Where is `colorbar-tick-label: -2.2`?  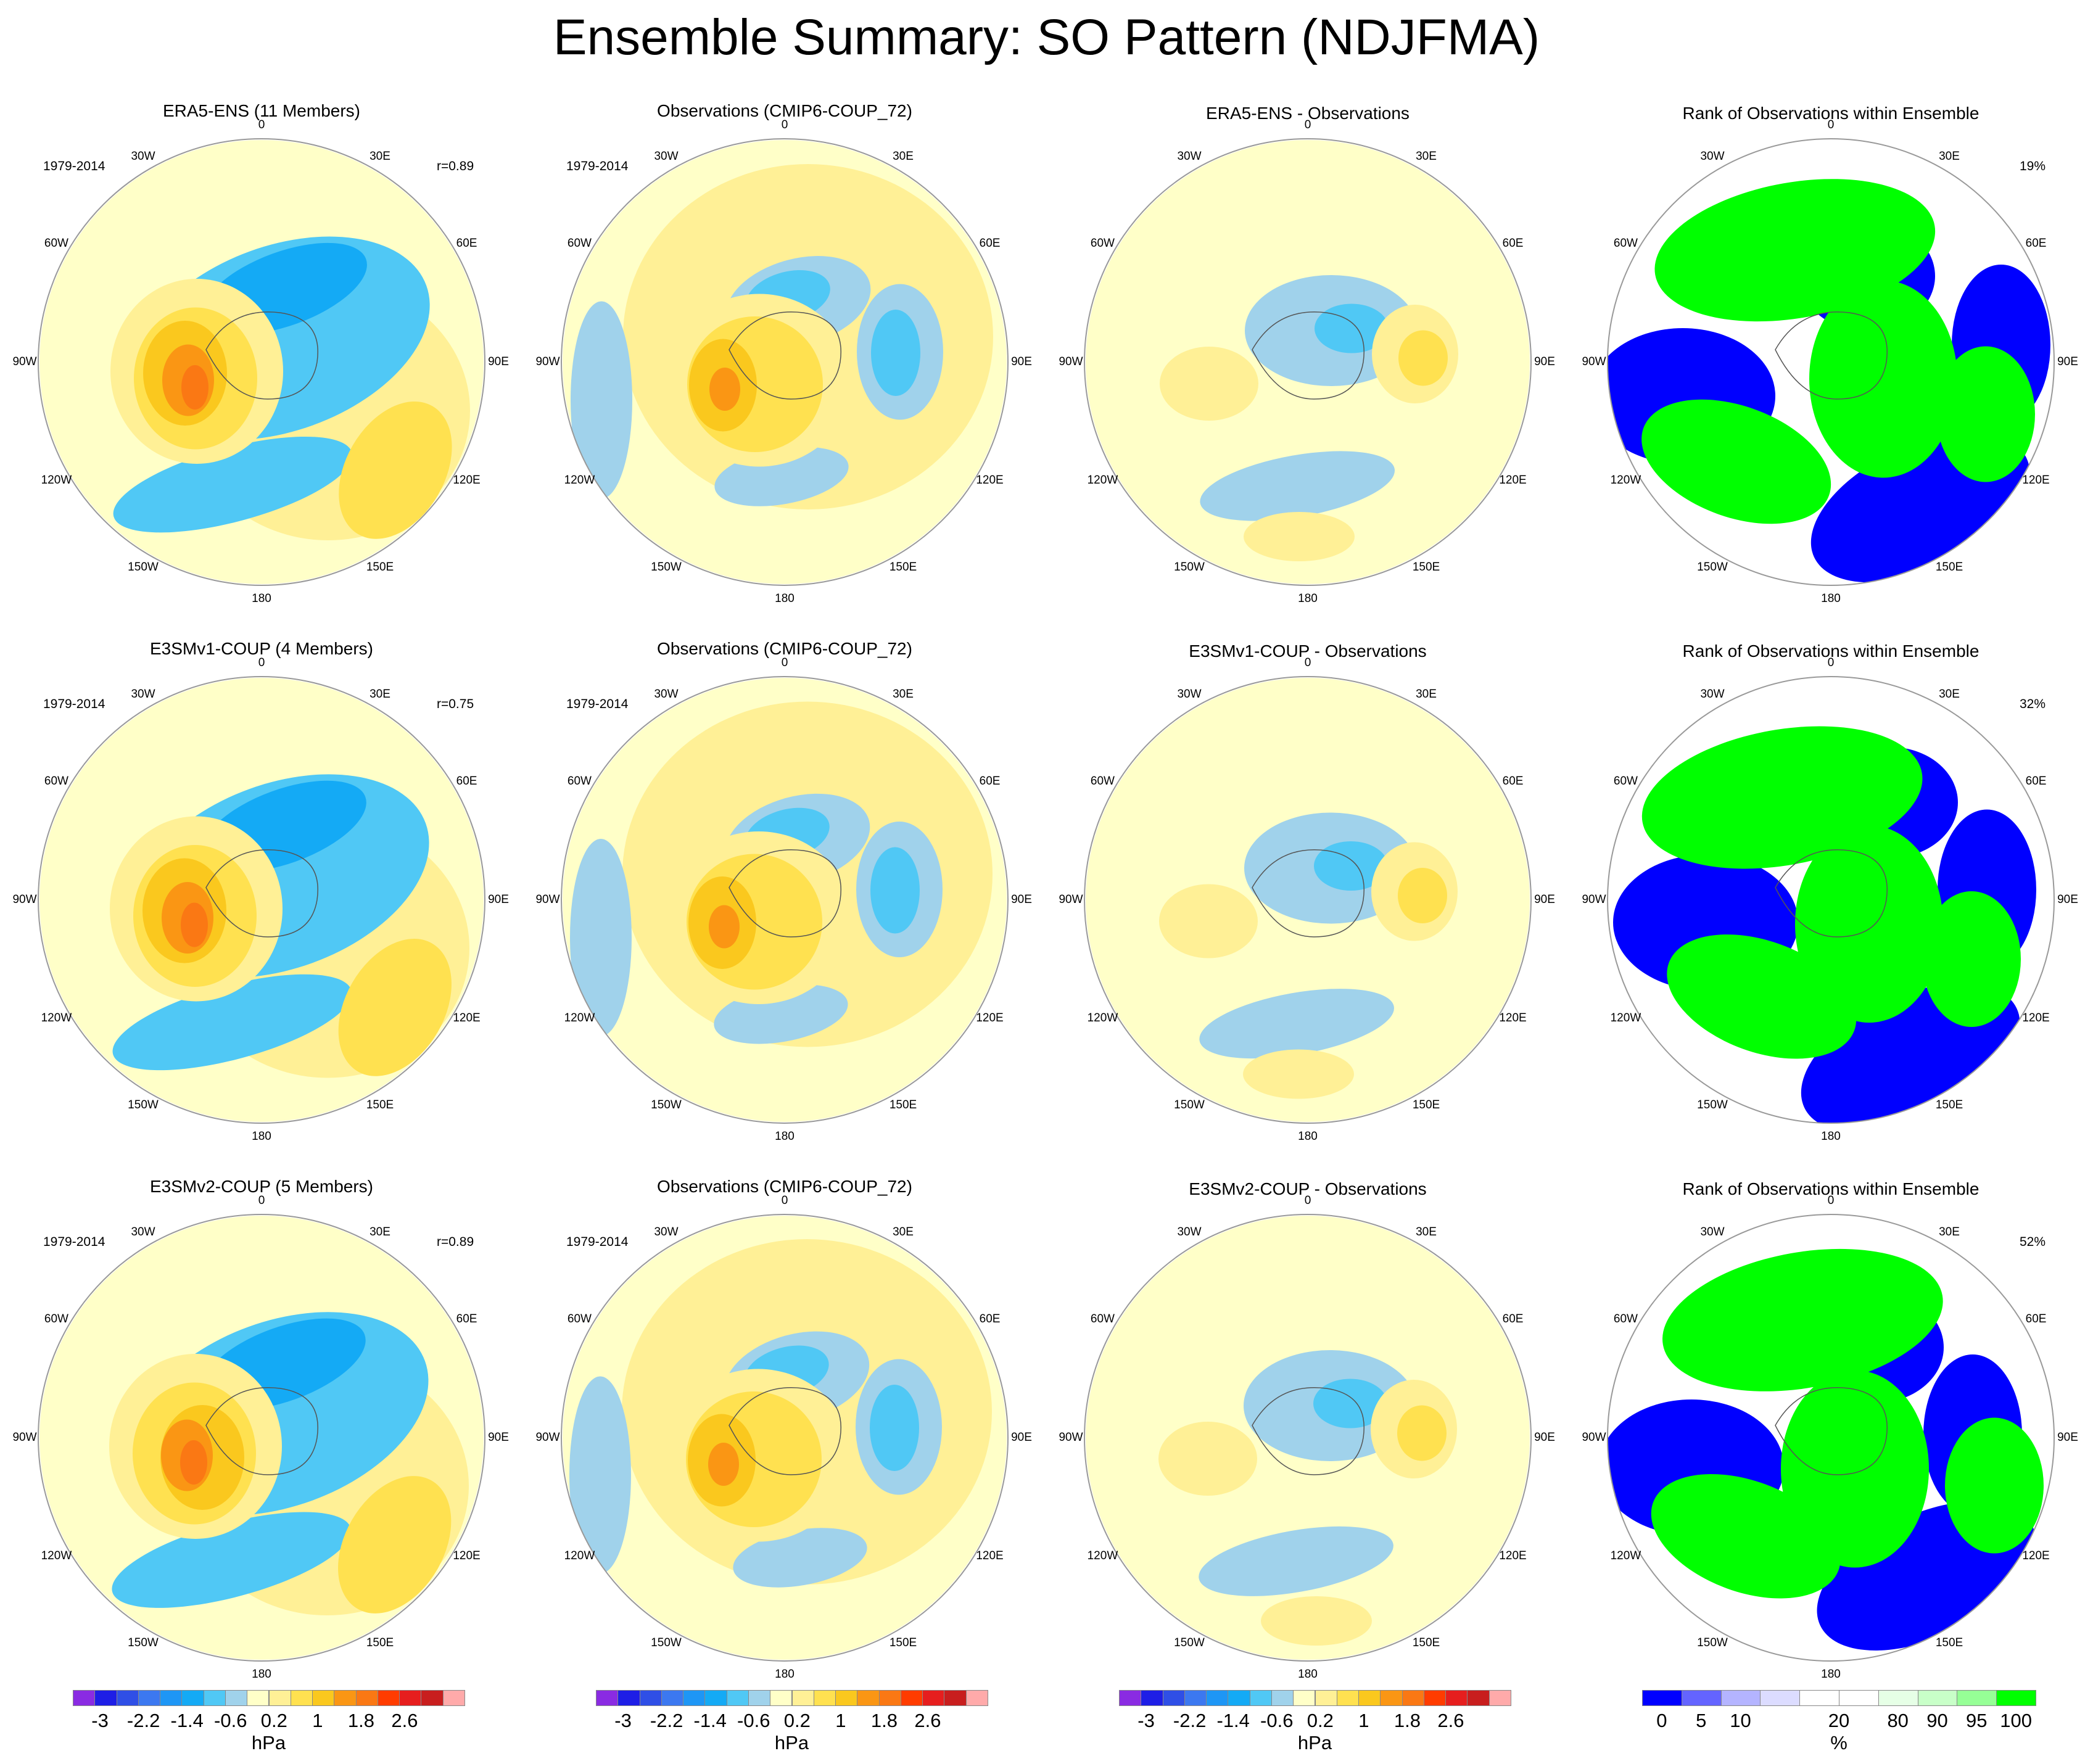 colorbar-tick-label: -2.2 is located at coordinates (666, 1720).